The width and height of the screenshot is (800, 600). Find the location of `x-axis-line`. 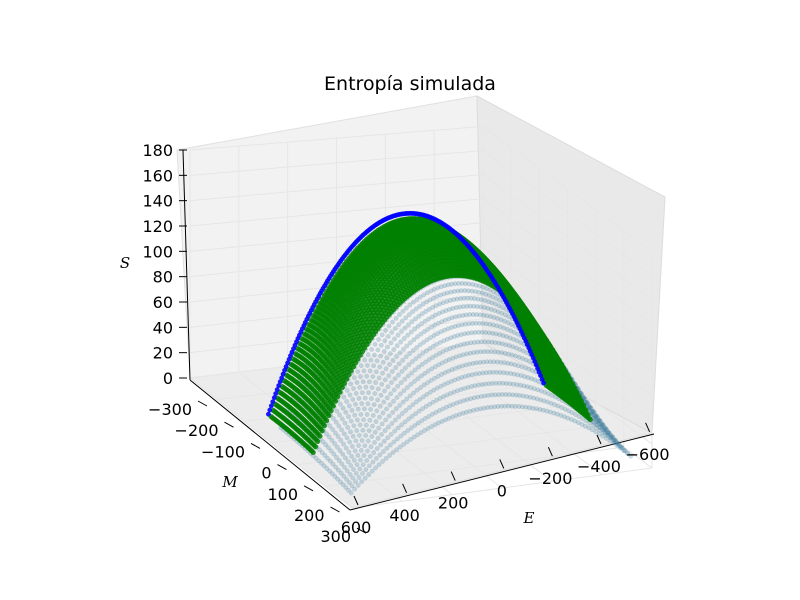

x-axis-line is located at coordinates (502, 472).